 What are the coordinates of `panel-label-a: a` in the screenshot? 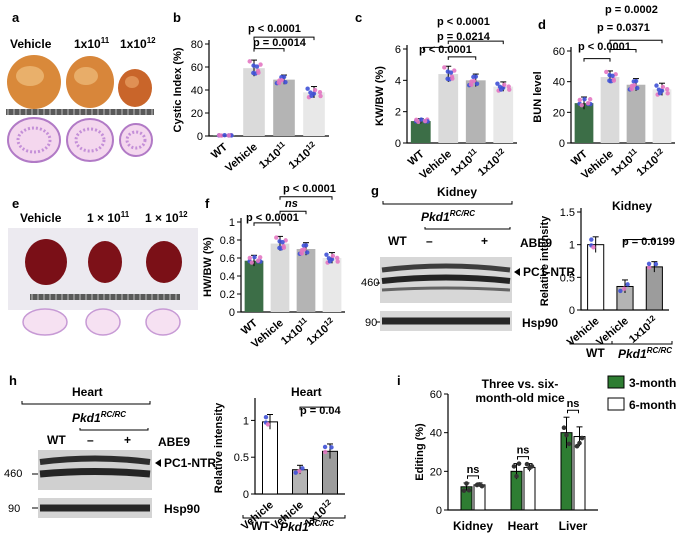 It's located at (16, 17).